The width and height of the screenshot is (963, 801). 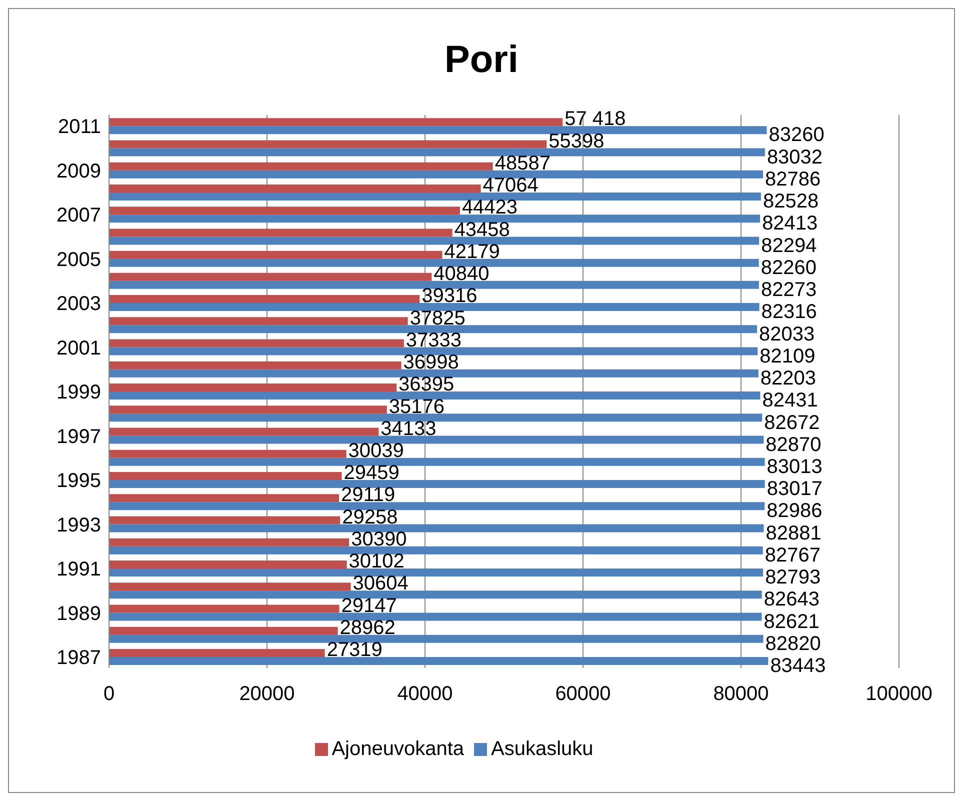 I want to click on x-tick-label: 0, so click(x=109, y=694).